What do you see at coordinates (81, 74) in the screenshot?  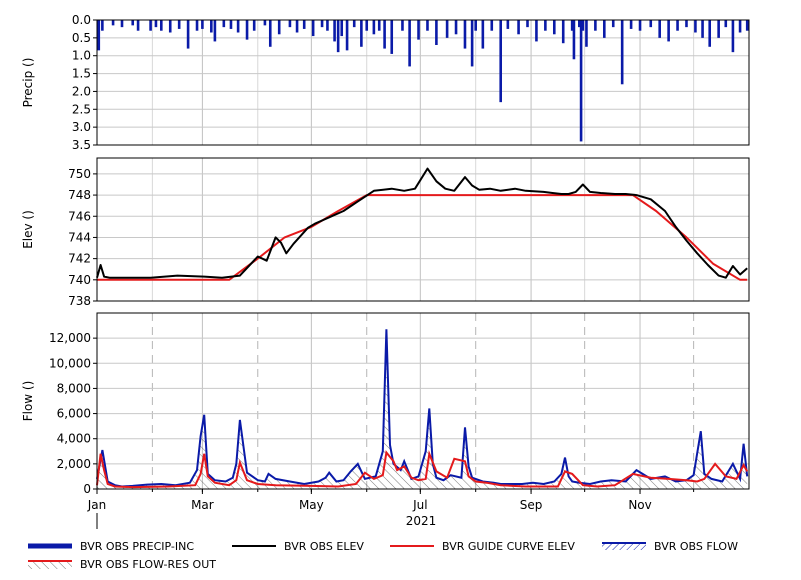 I see `y-tick-label: 1.5` at bounding box center [81, 74].